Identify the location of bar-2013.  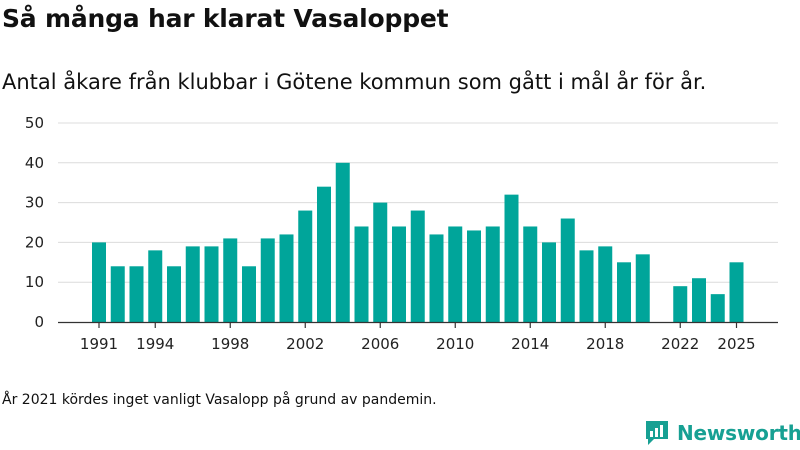
(511, 258).